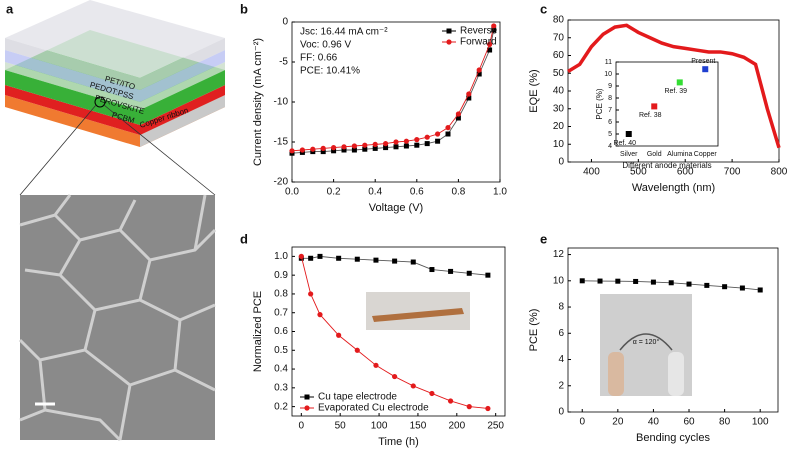 Image resolution: width=788 pixels, height=452 pixels. Describe the element at coordinates (394, 332) in the screenshot. I see `series-line` at that location.